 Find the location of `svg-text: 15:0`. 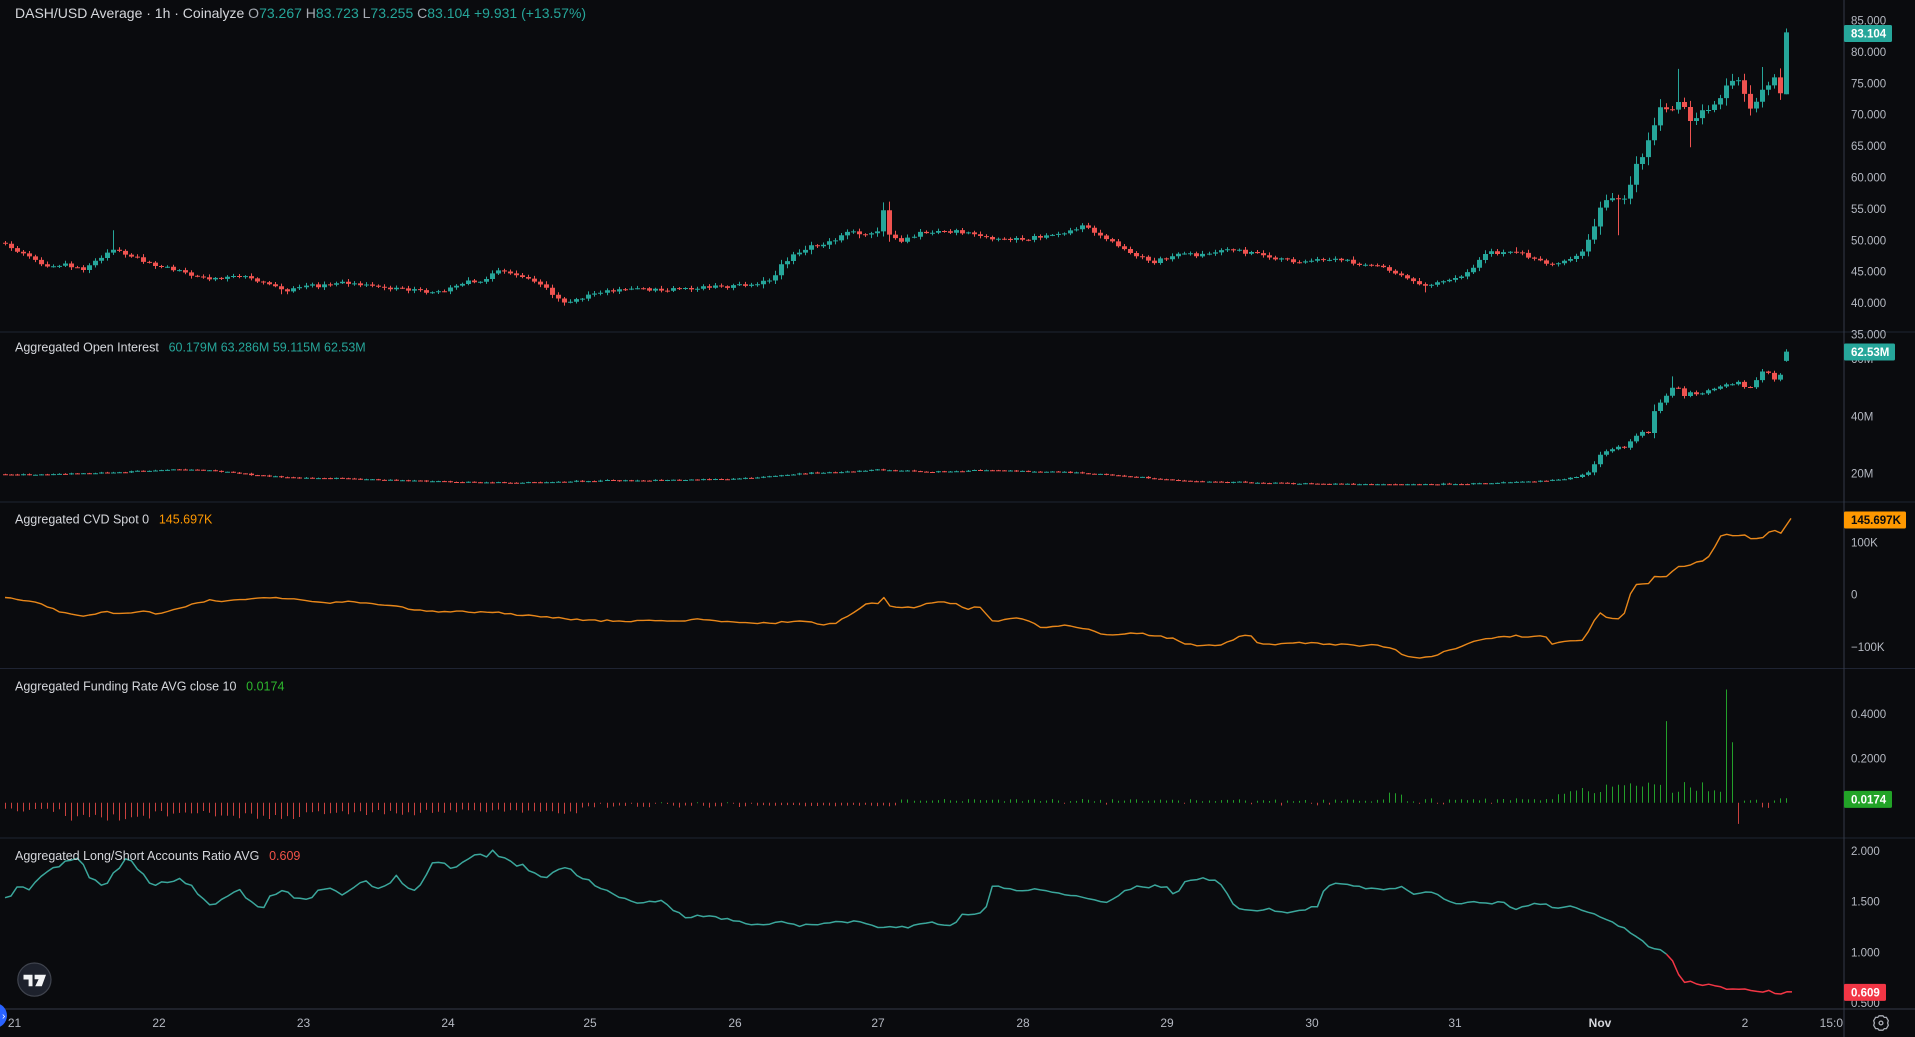

svg-text: 15:0 is located at coordinates (1832, 1023).